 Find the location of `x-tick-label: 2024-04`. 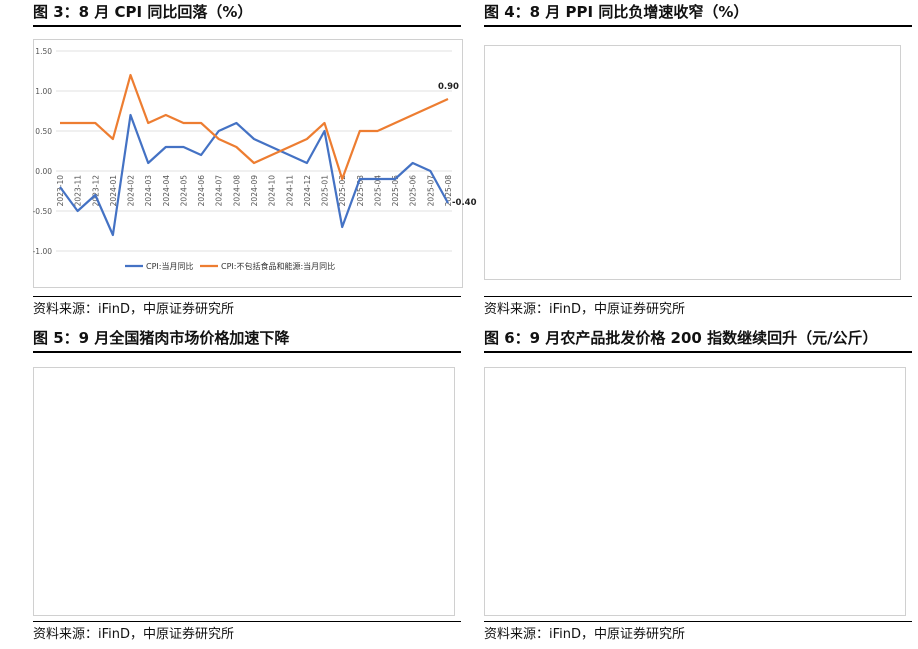

x-tick-label: 2024-04 is located at coordinates (166, 191).